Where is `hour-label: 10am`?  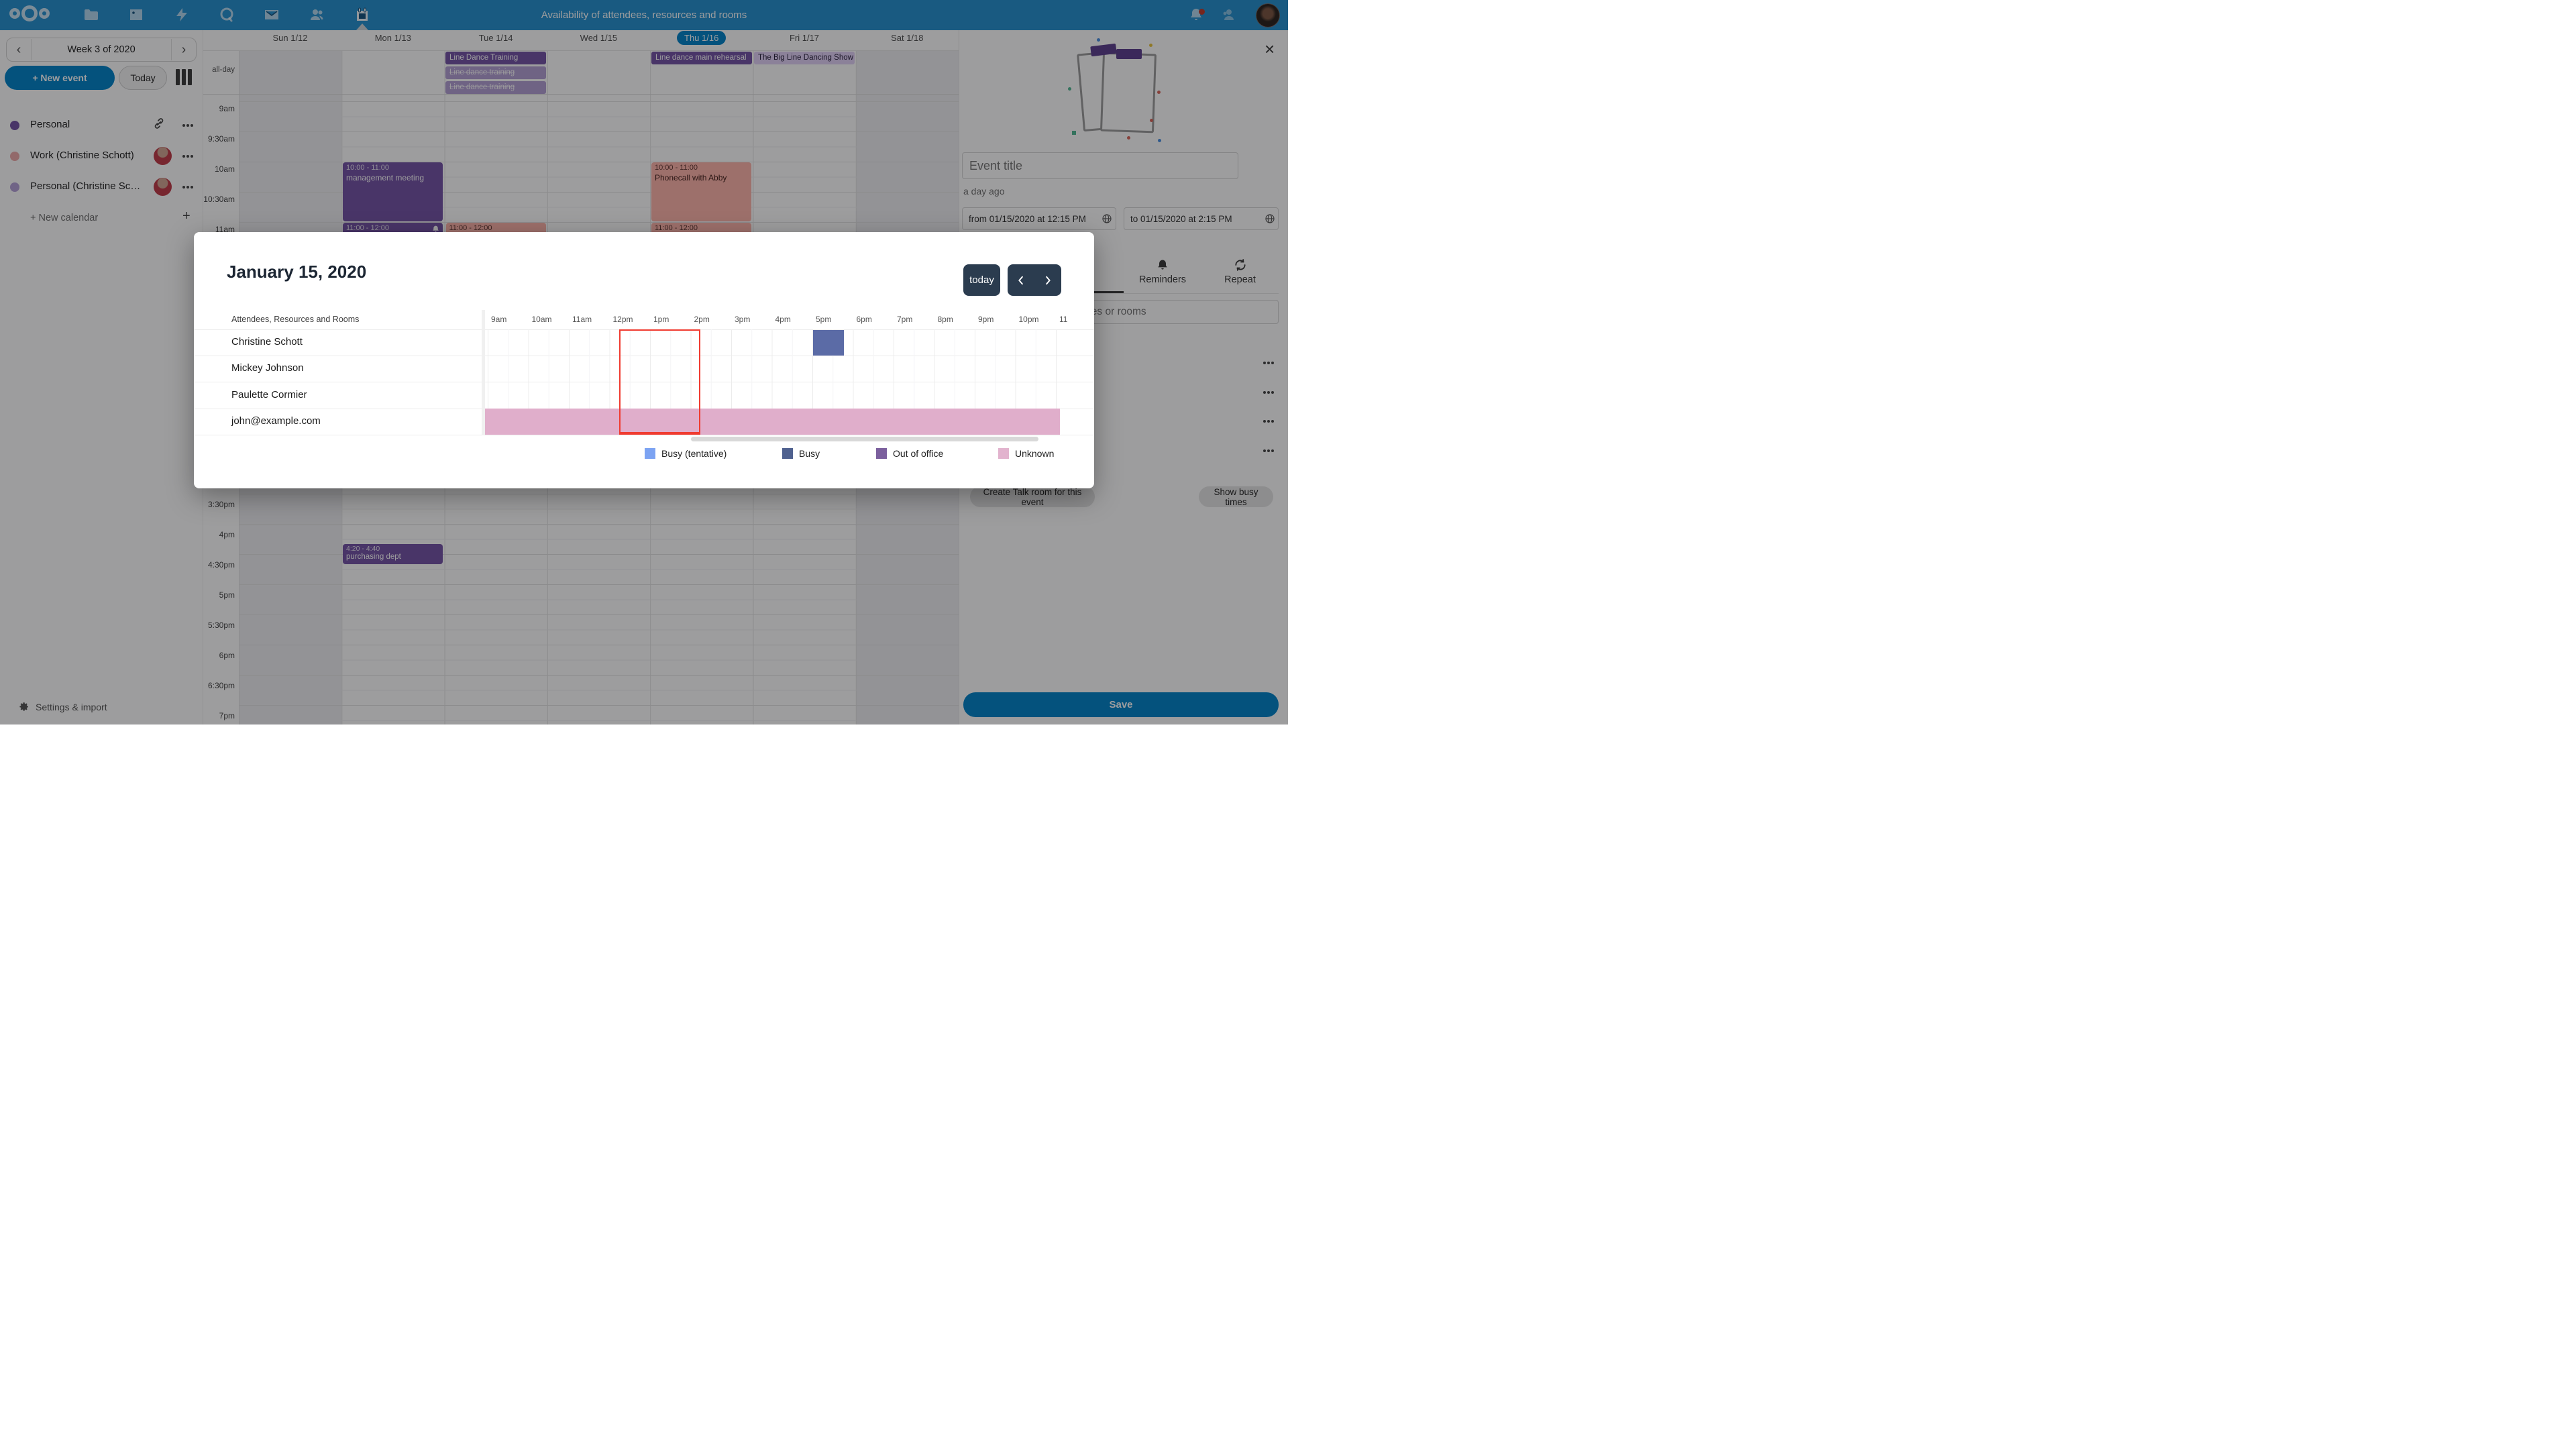
hour-label: 10am is located at coordinates (541, 319).